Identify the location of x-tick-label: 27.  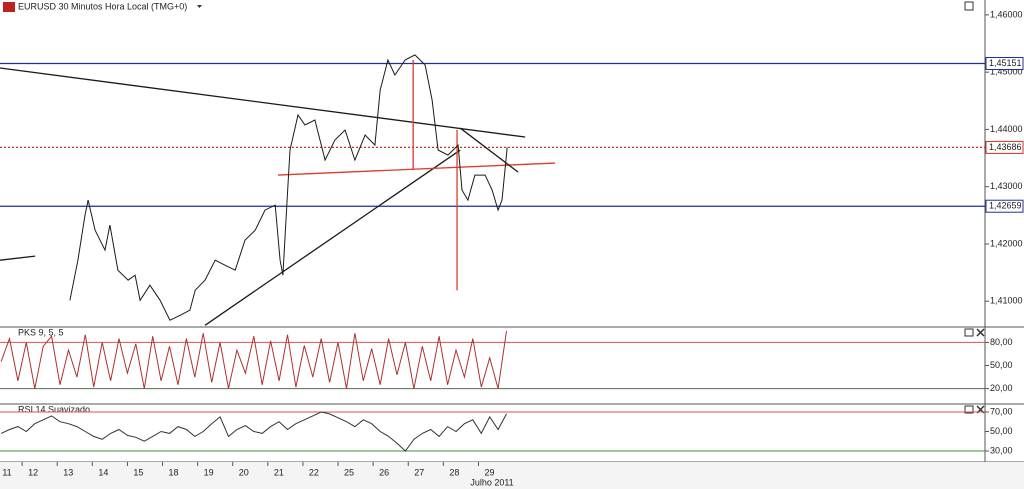
(419, 472).